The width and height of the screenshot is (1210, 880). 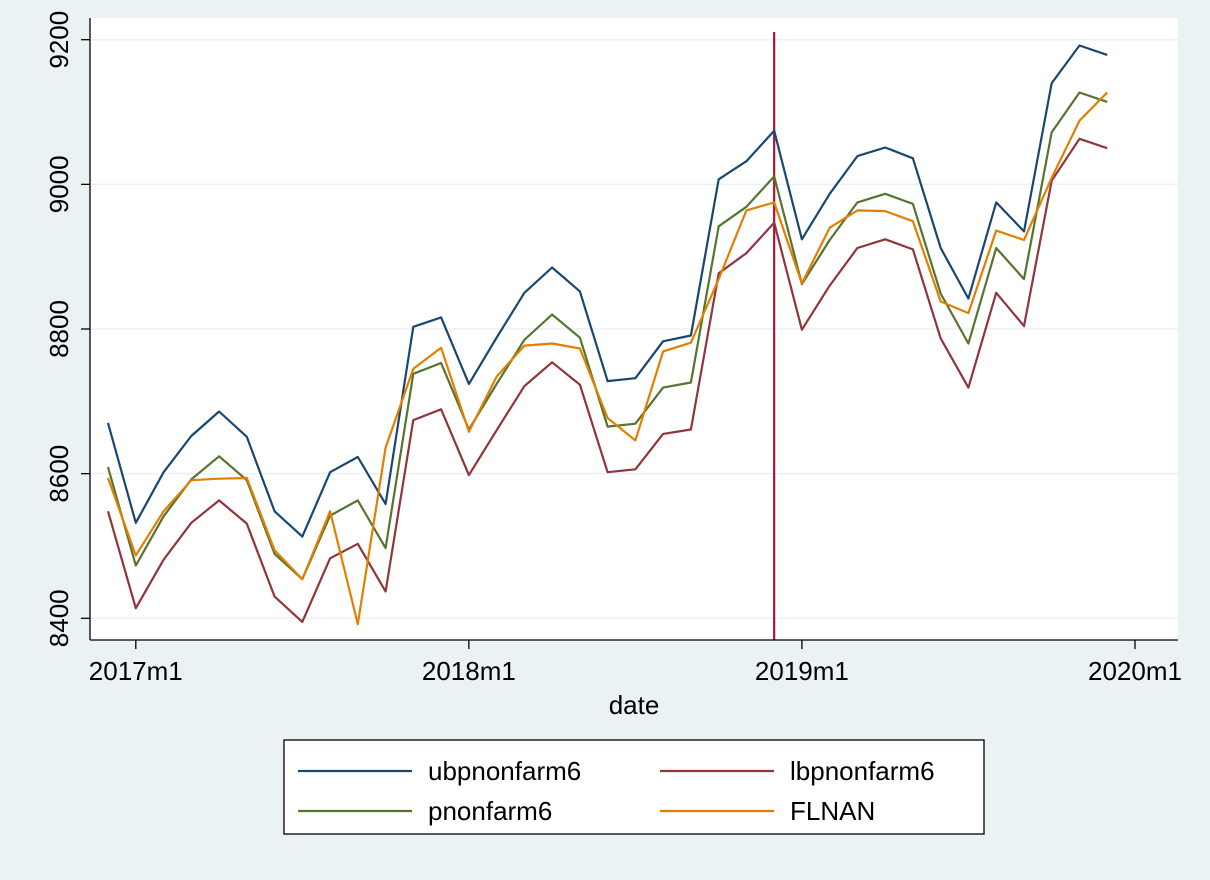 What do you see at coordinates (136, 671) in the screenshot?
I see `x-tick-label: 2017m1` at bounding box center [136, 671].